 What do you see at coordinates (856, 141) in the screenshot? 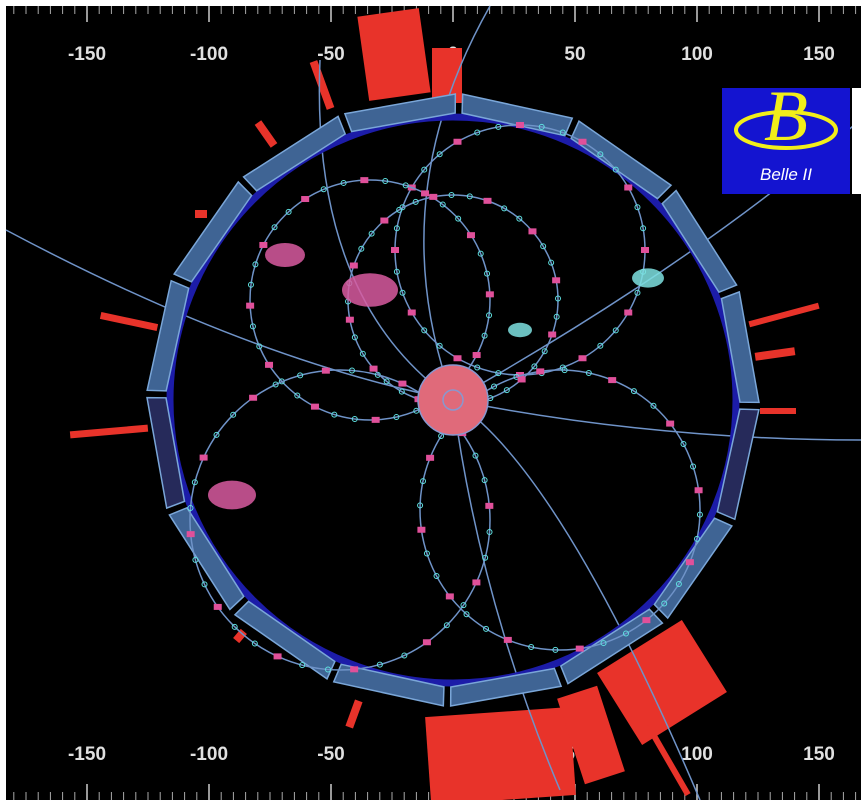
I see `logo-edge` at bounding box center [856, 141].